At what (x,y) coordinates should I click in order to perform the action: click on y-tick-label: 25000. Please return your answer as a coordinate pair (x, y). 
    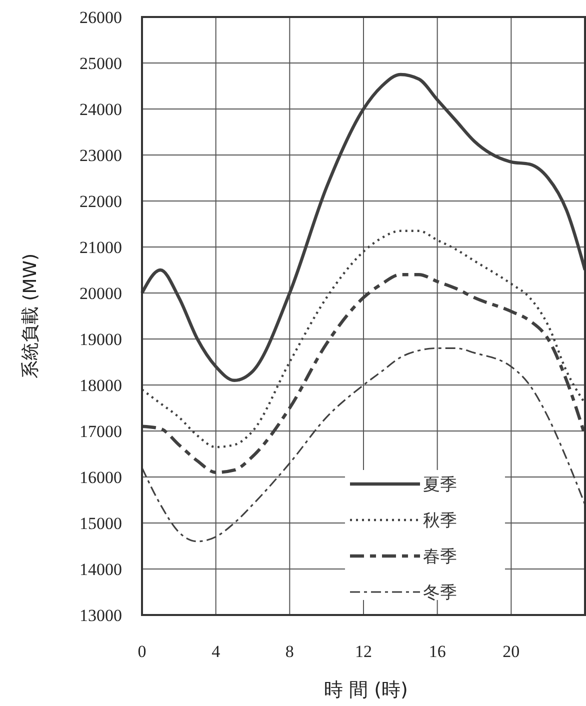
    Looking at the image, I should click on (101, 63).